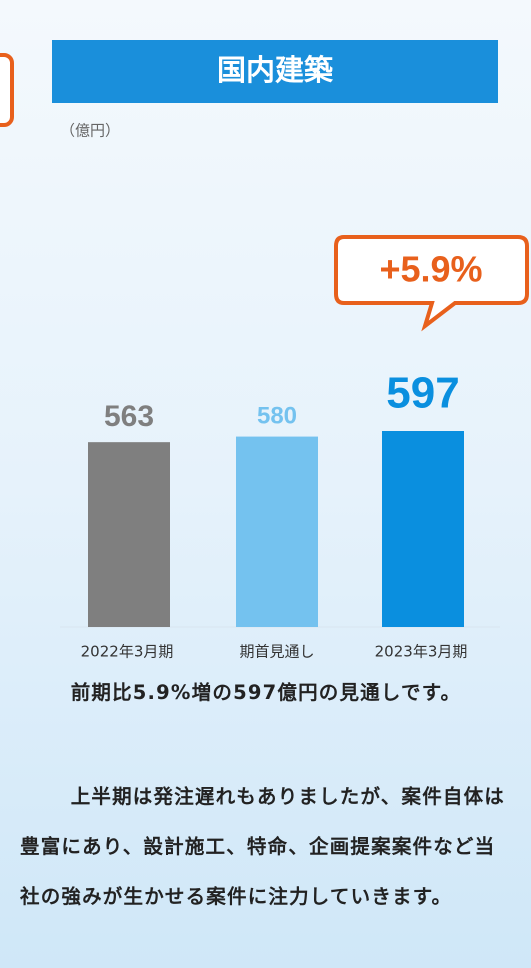  I want to click on callout, so click(431, 283).